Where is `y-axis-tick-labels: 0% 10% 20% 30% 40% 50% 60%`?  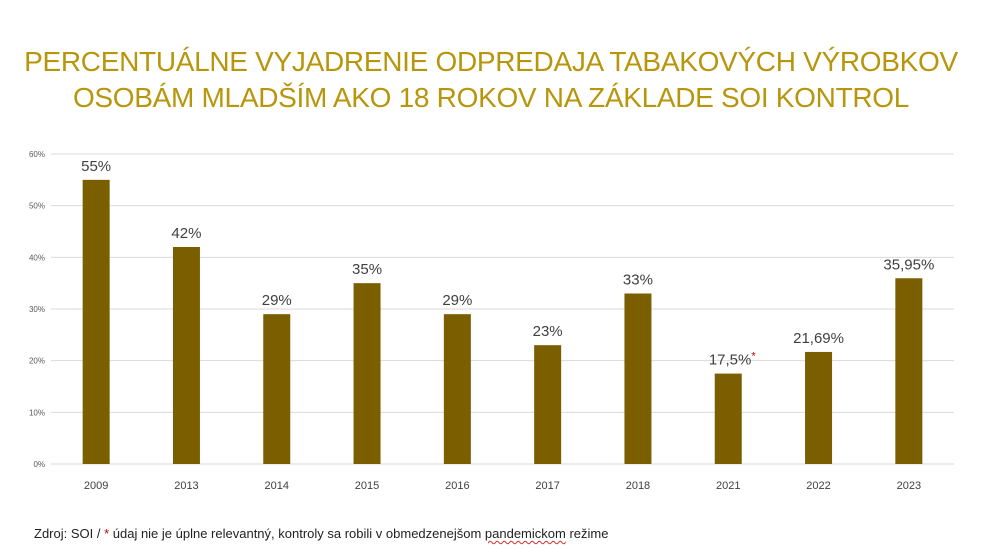
y-axis-tick-labels: 0% 10% 20% 30% 40% 50% 60% is located at coordinates (37, 309).